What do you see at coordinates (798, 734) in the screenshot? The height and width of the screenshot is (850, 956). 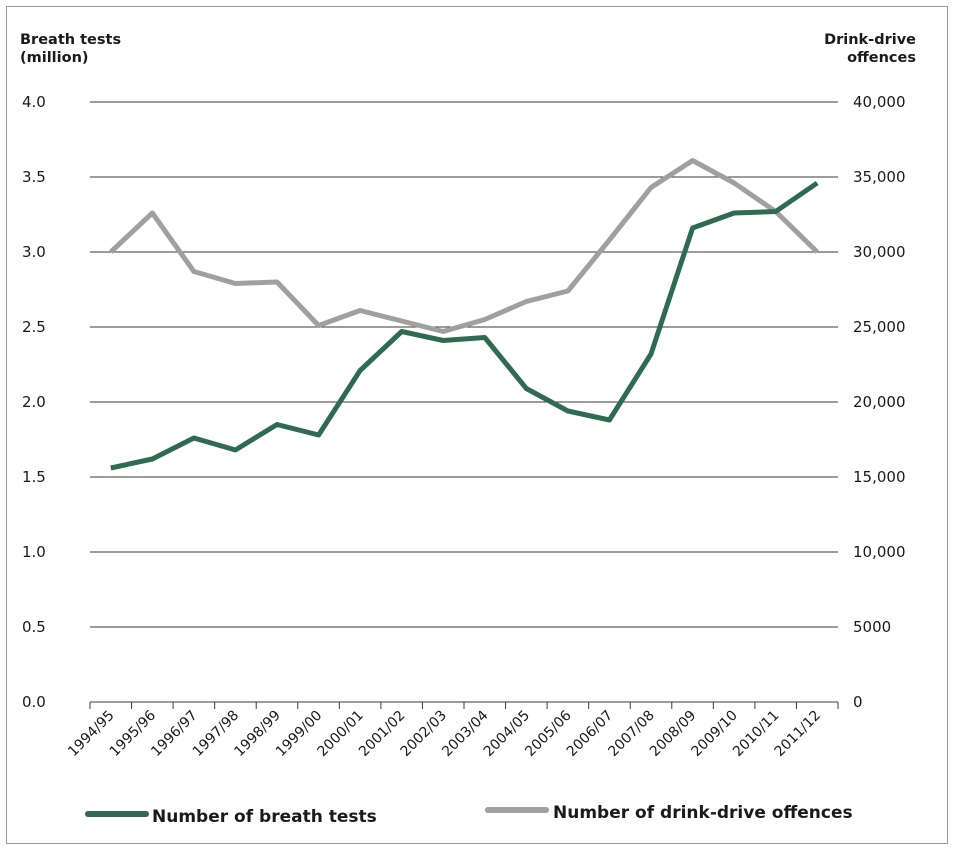 I see `x-tick-label: 2011/12` at bounding box center [798, 734].